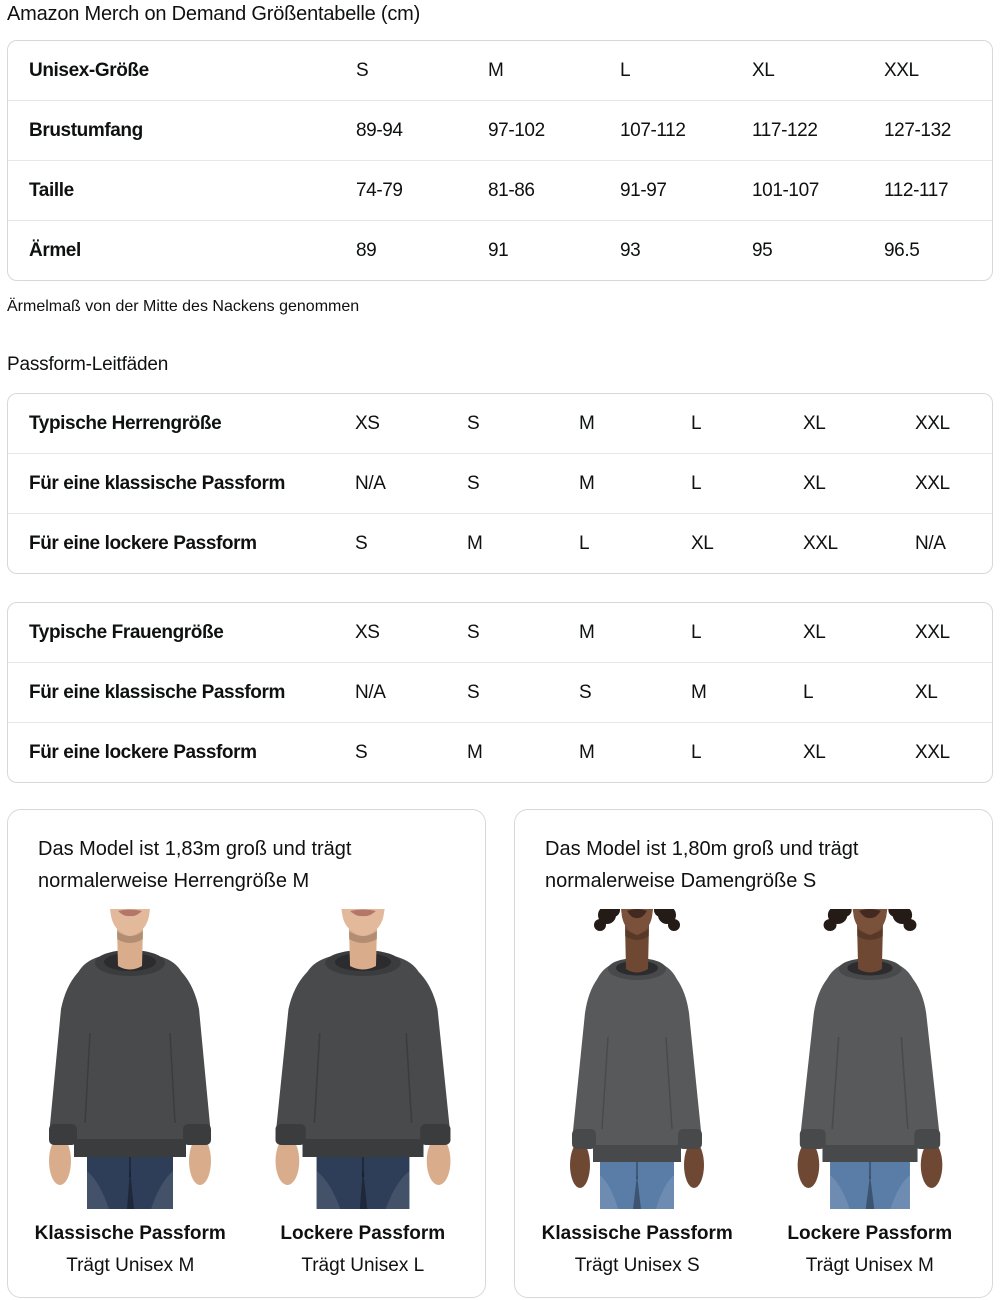 The image size is (1000, 1300). I want to click on size-cell: 89-94, so click(379, 130).